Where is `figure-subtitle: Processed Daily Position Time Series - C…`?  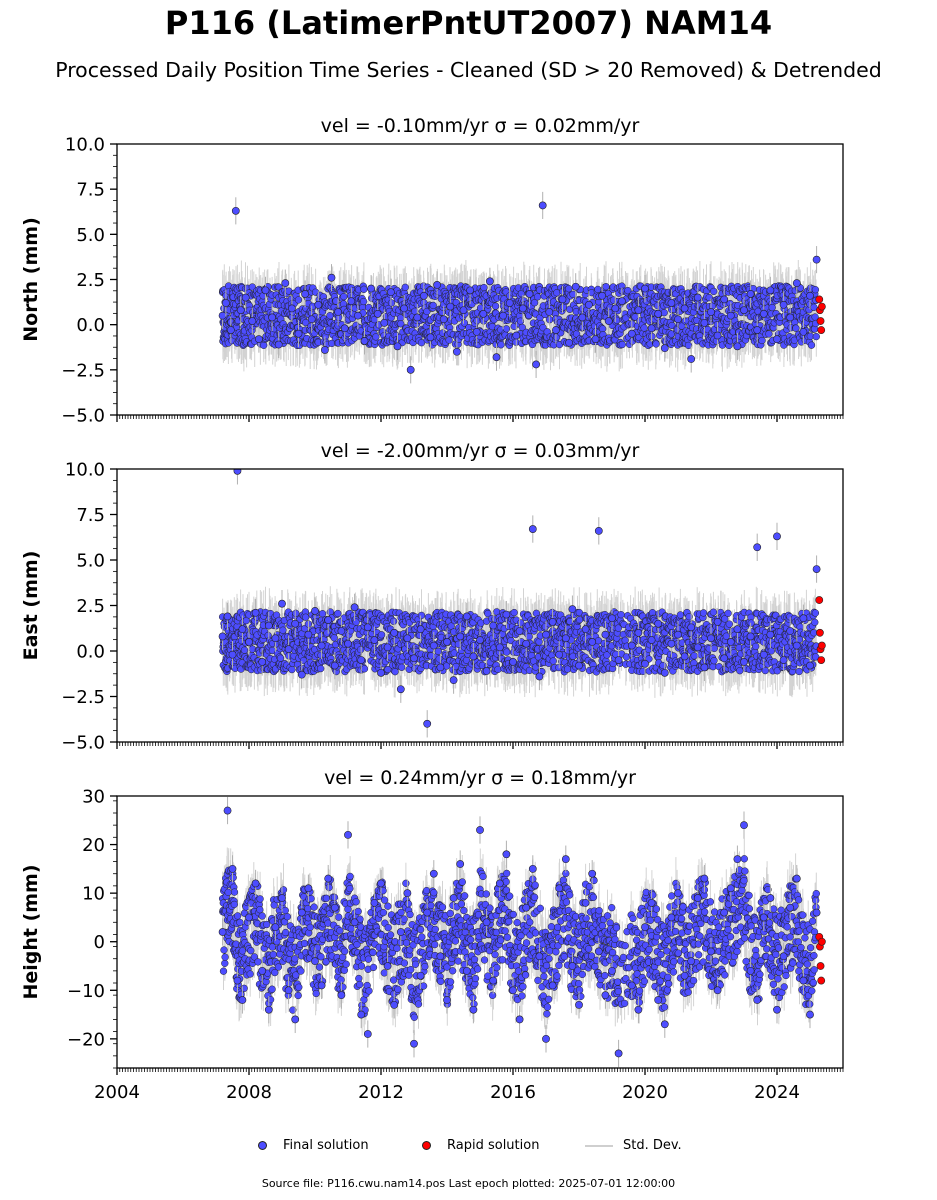 figure-subtitle: Processed Daily Position Time Series - C… is located at coordinates (468, 70).